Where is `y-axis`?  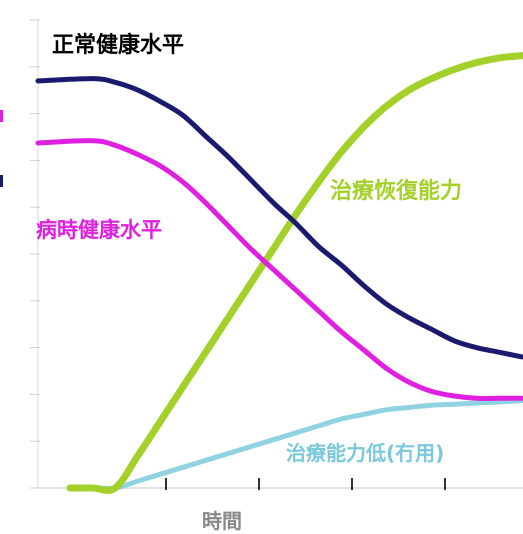 y-axis is located at coordinates (35, 254).